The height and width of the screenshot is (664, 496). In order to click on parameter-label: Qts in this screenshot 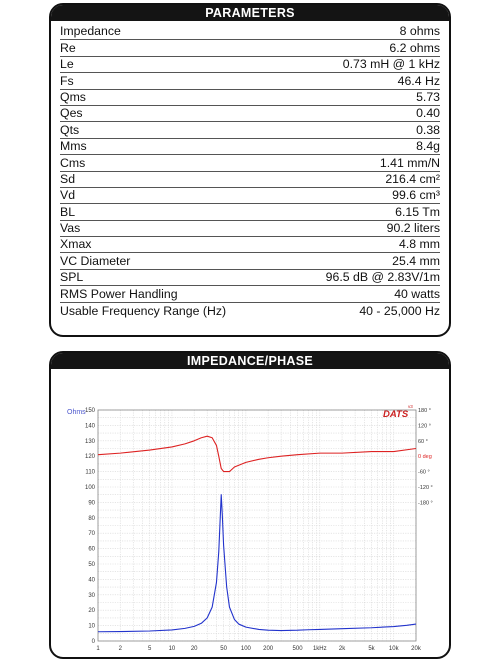, I will do `click(70, 129)`.